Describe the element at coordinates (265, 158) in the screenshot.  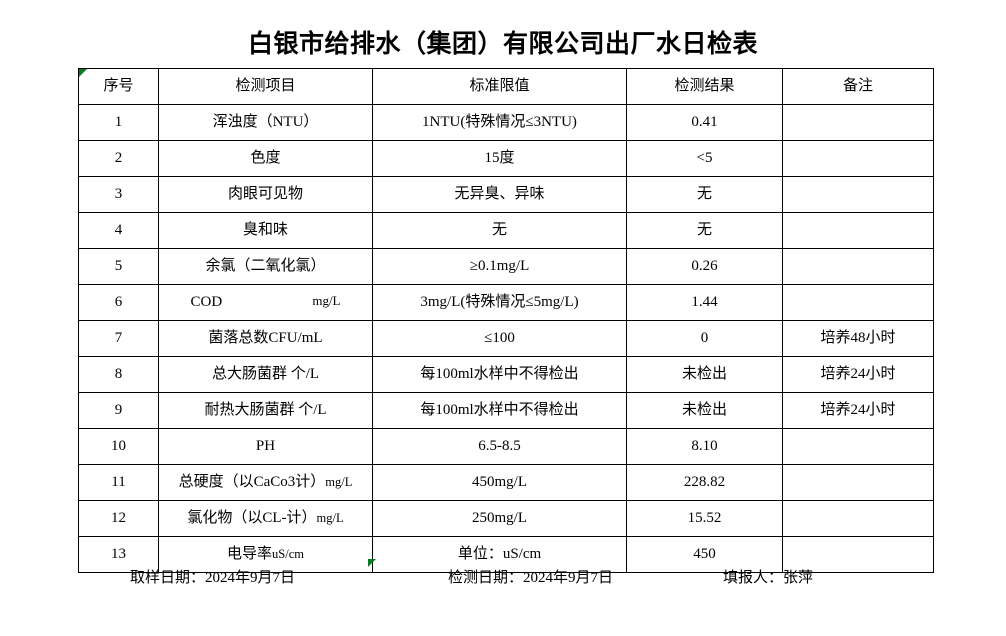
I see `cell-item: 色度` at that location.